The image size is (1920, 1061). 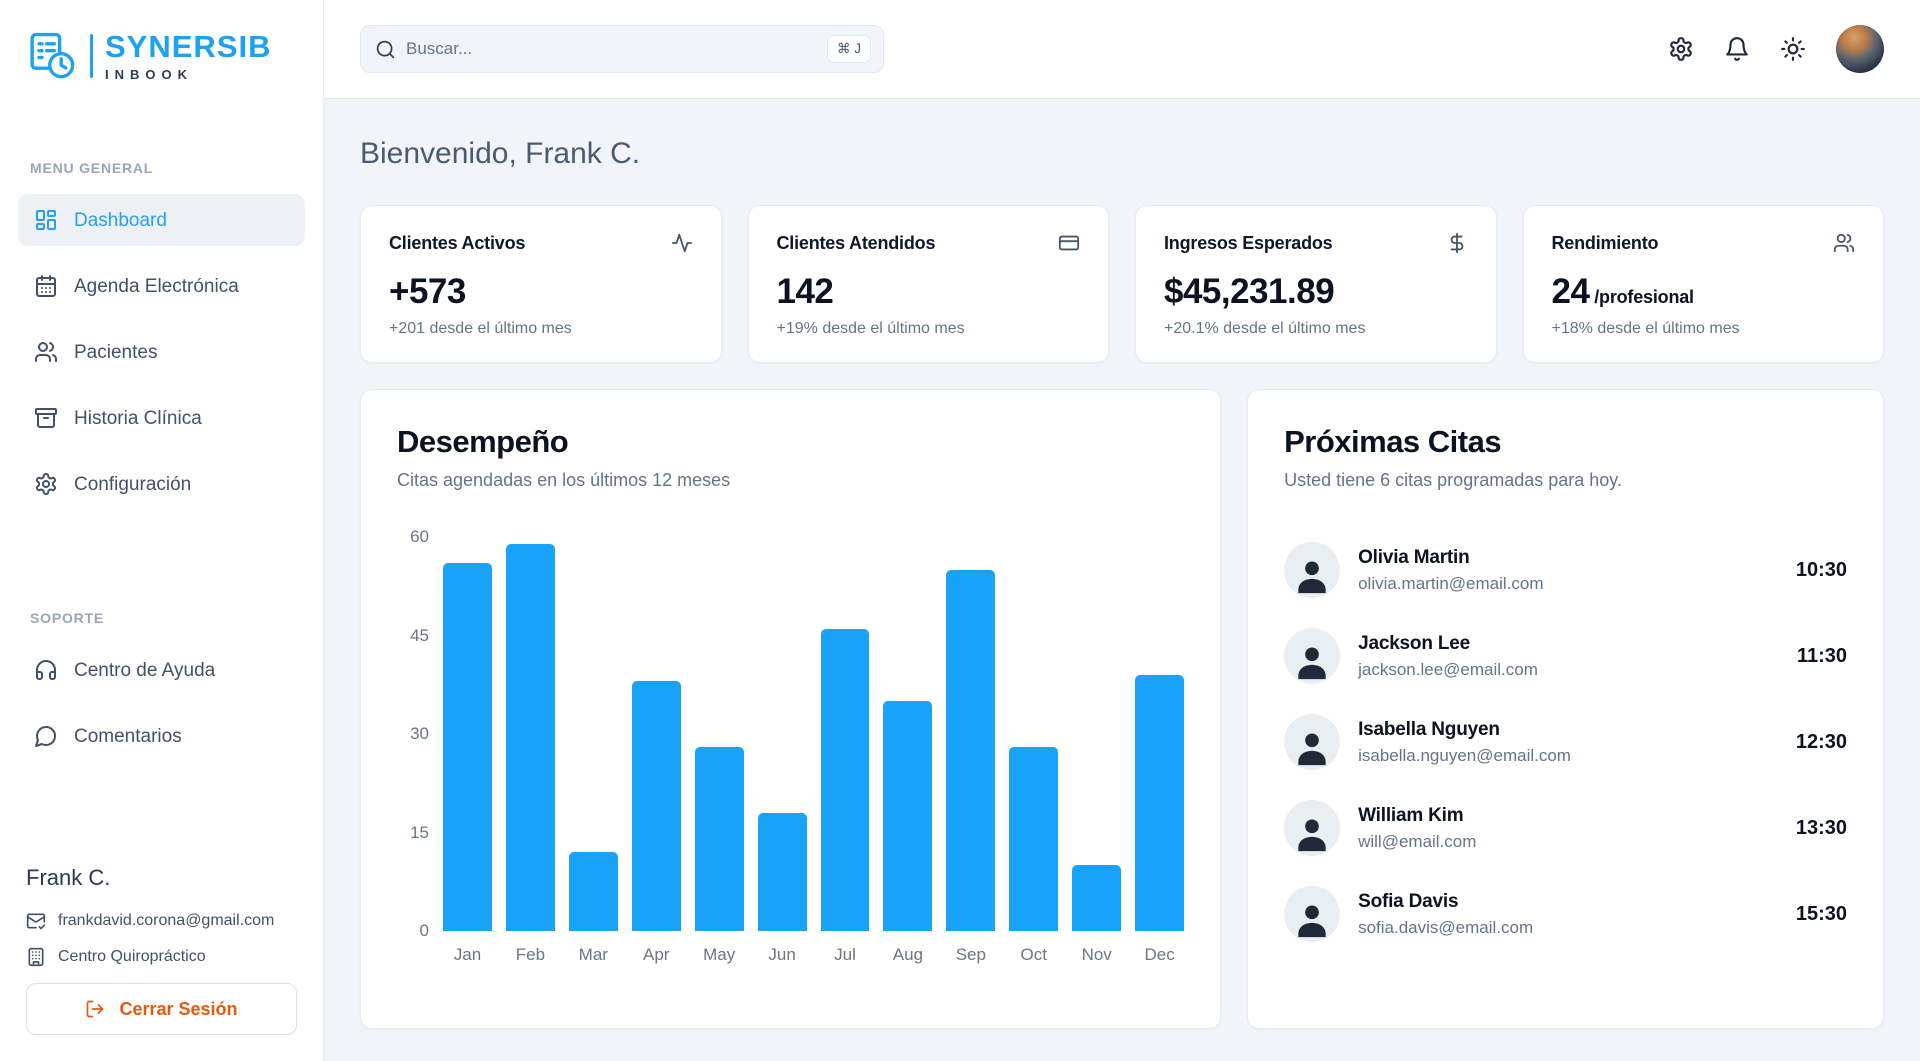 What do you see at coordinates (1681, 49) in the screenshot?
I see `gear-icon` at bounding box center [1681, 49].